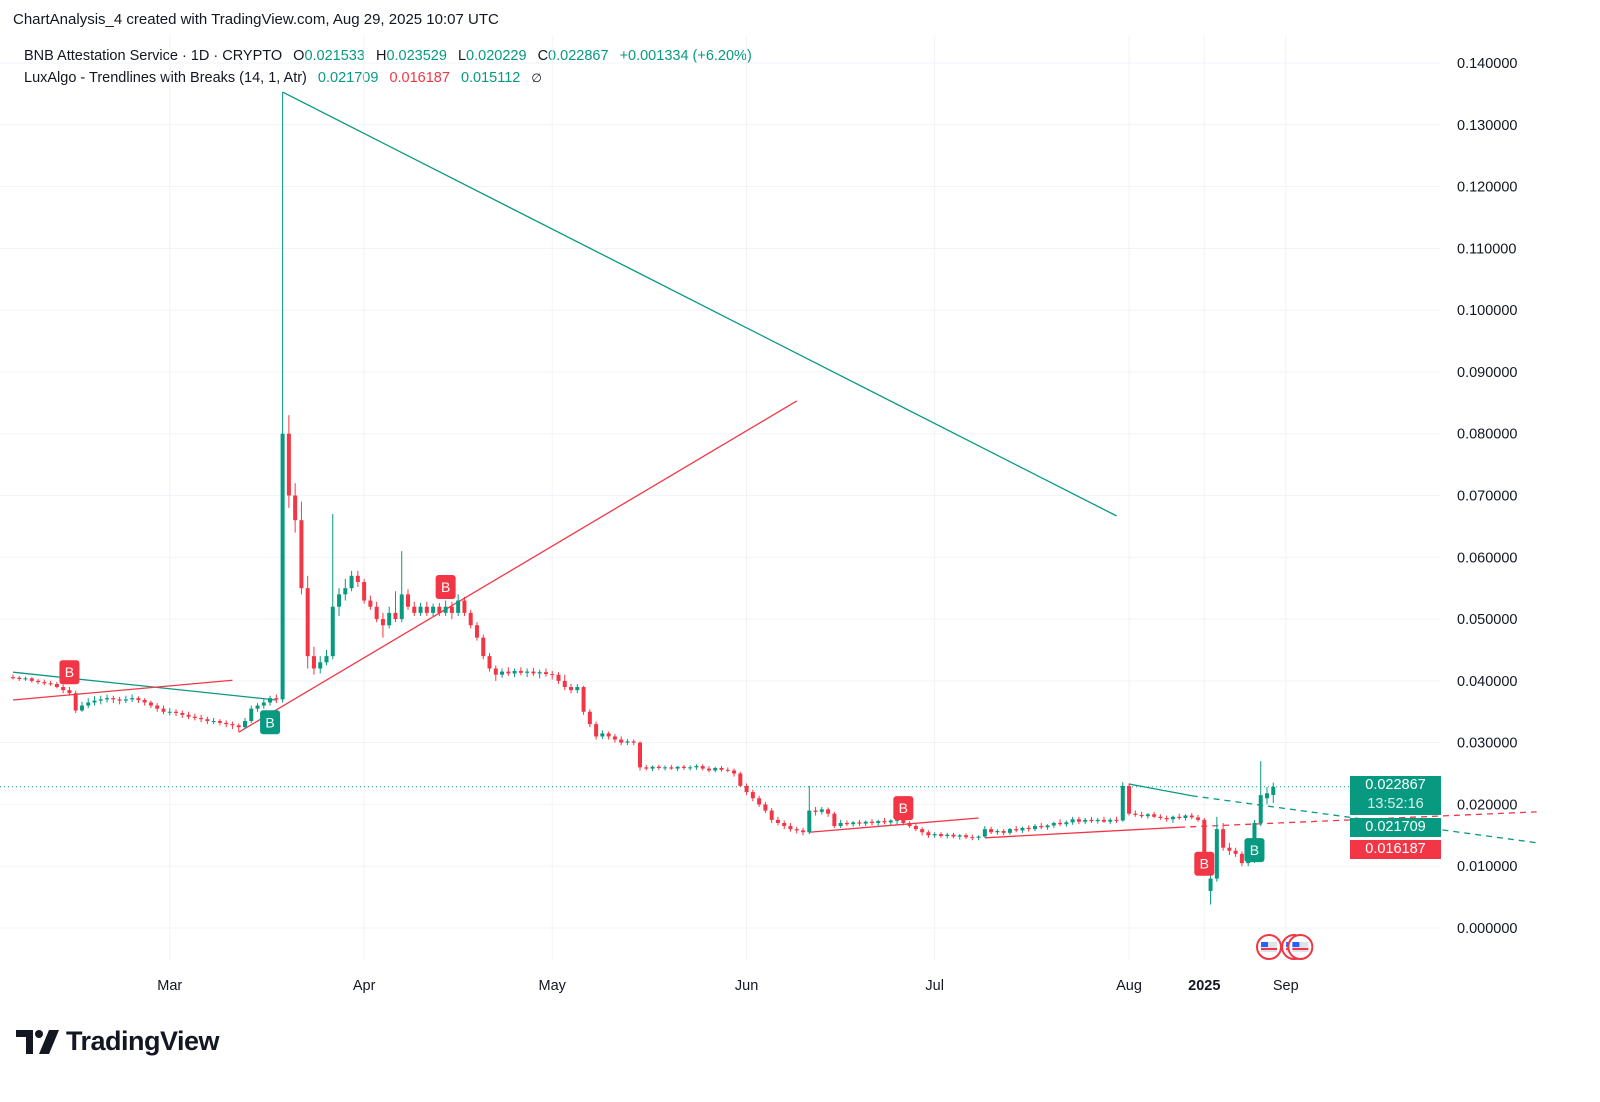 The image size is (1600, 1102). What do you see at coordinates (746, 986) in the screenshot?
I see `x-tick-label: Jun` at bounding box center [746, 986].